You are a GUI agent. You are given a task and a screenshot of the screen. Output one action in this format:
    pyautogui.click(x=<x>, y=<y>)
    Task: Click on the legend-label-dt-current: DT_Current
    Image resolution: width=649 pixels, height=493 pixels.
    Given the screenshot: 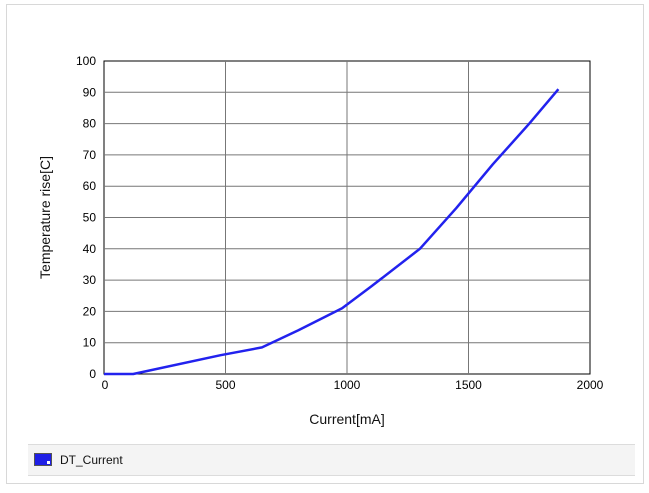 What is the action you would take?
    pyautogui.click(x=91, y=460)
    